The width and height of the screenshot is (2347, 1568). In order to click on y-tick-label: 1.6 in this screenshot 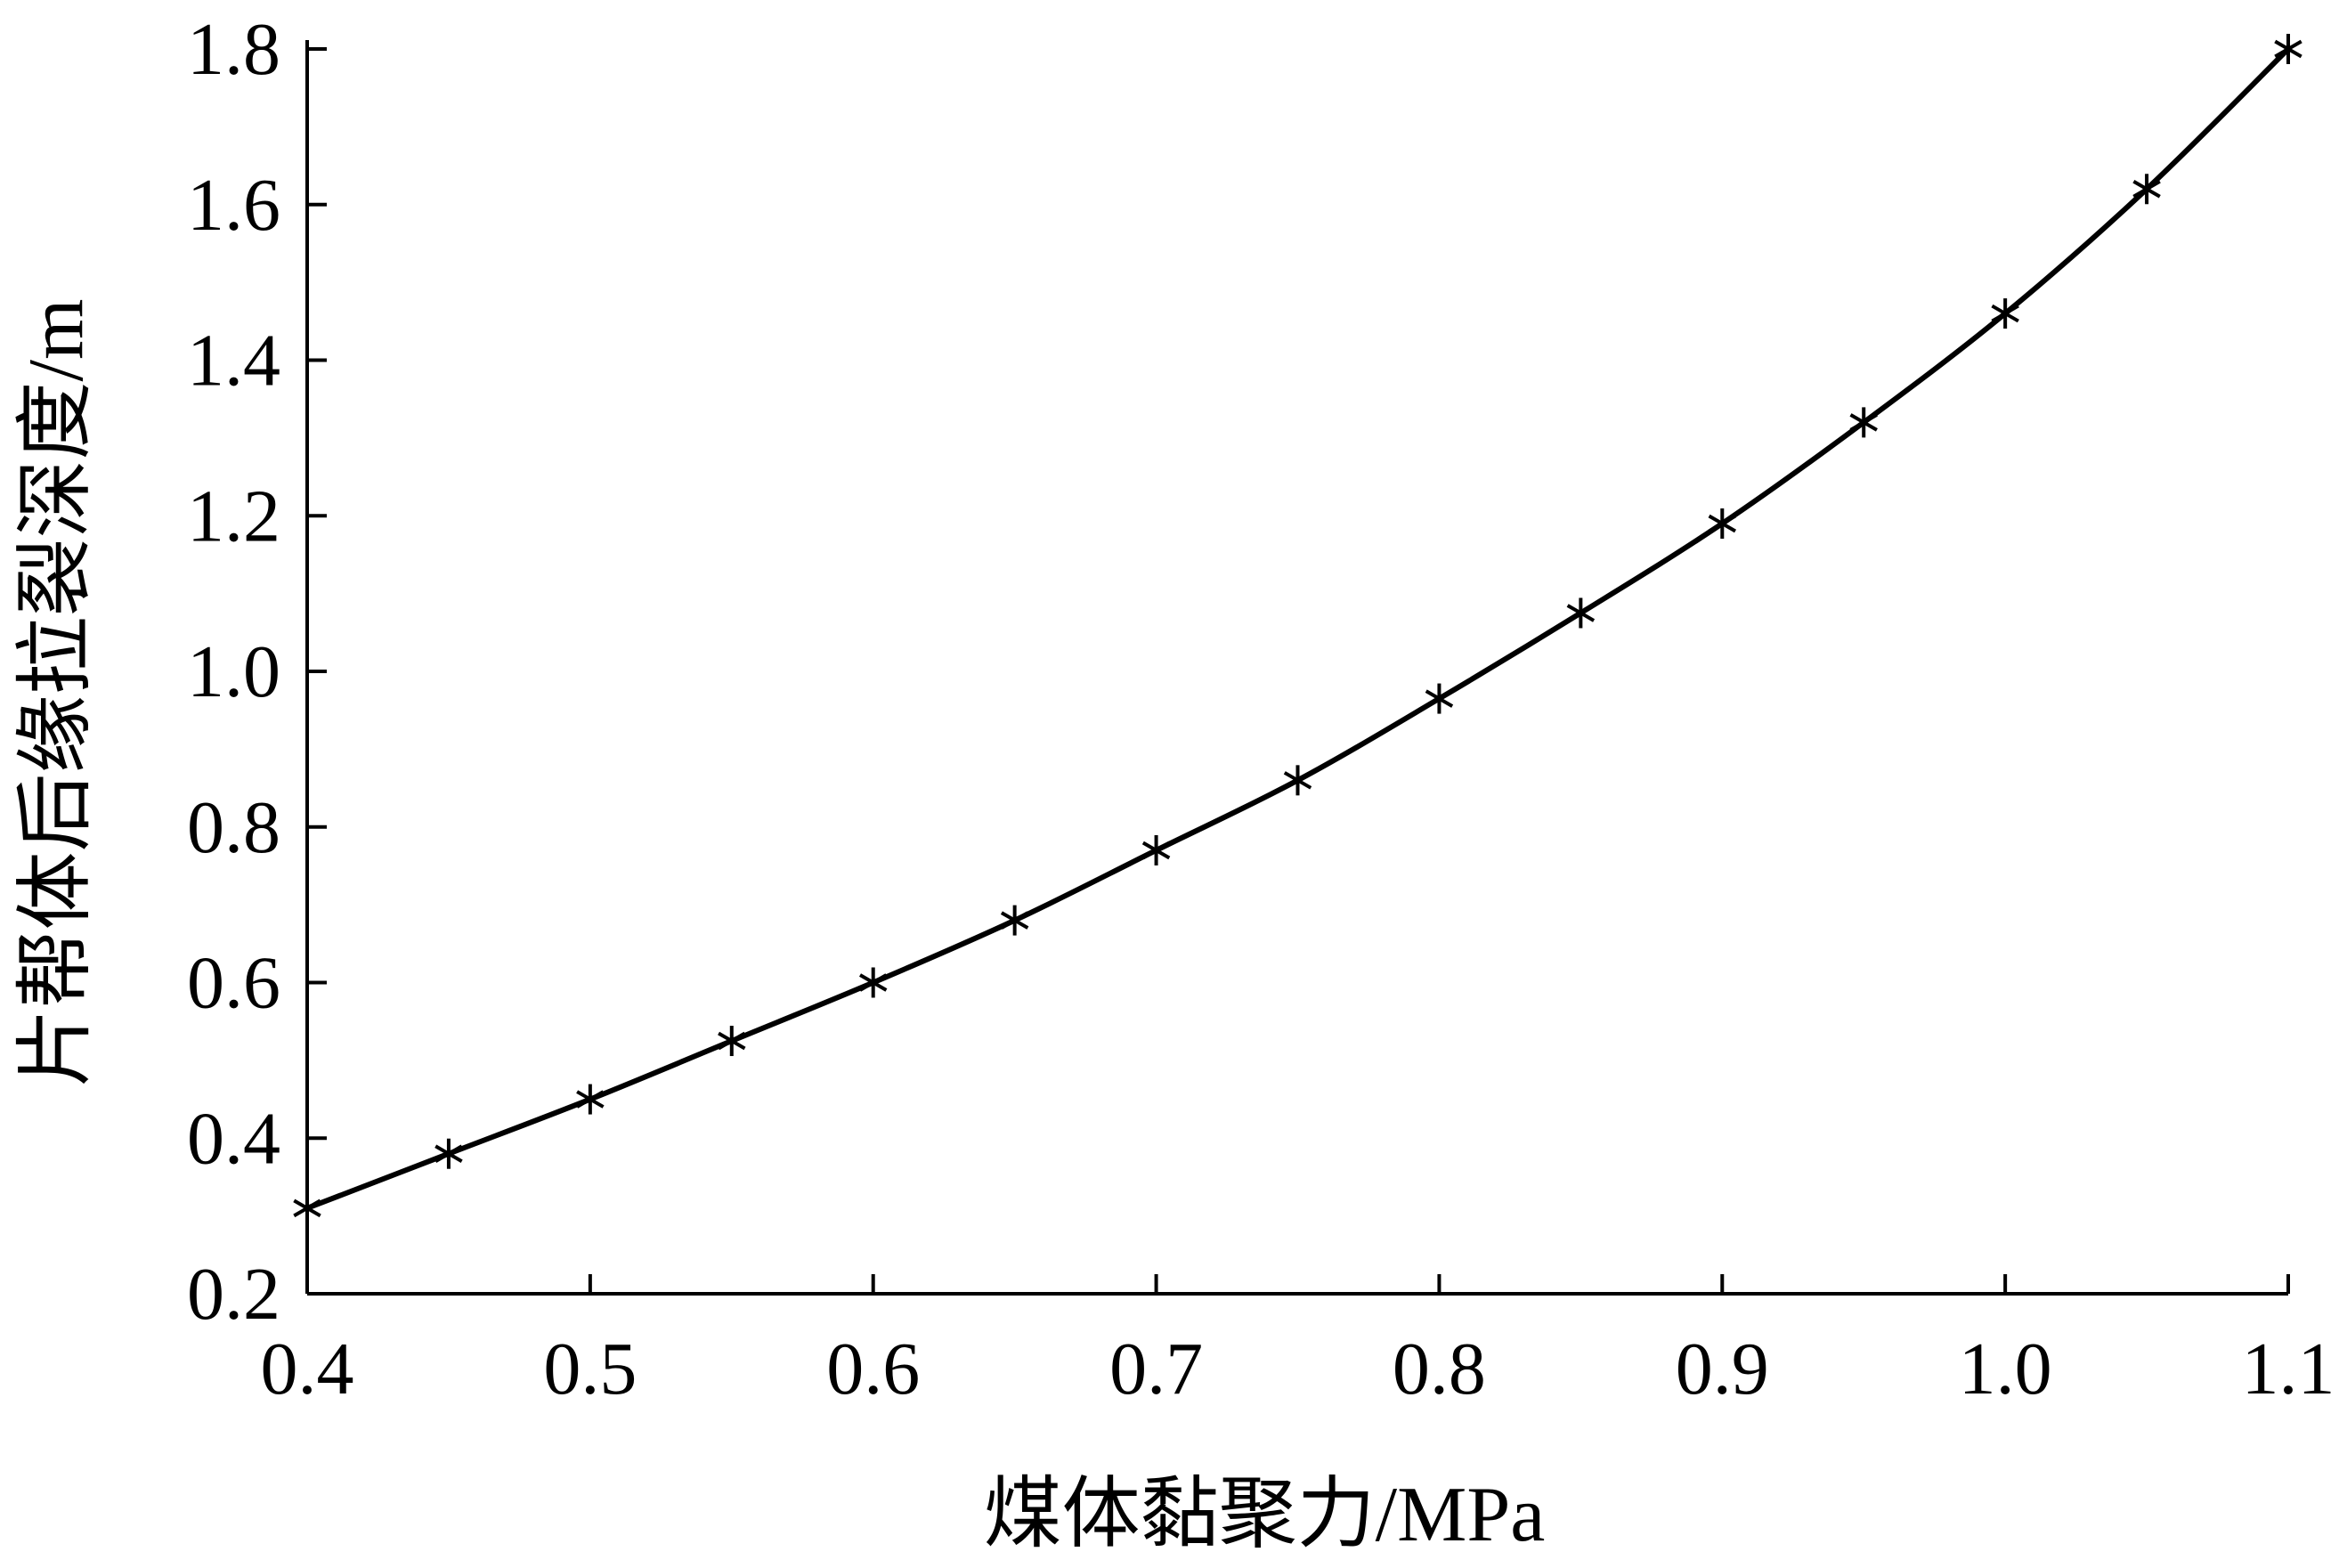, I will do `click(233, 205)`.